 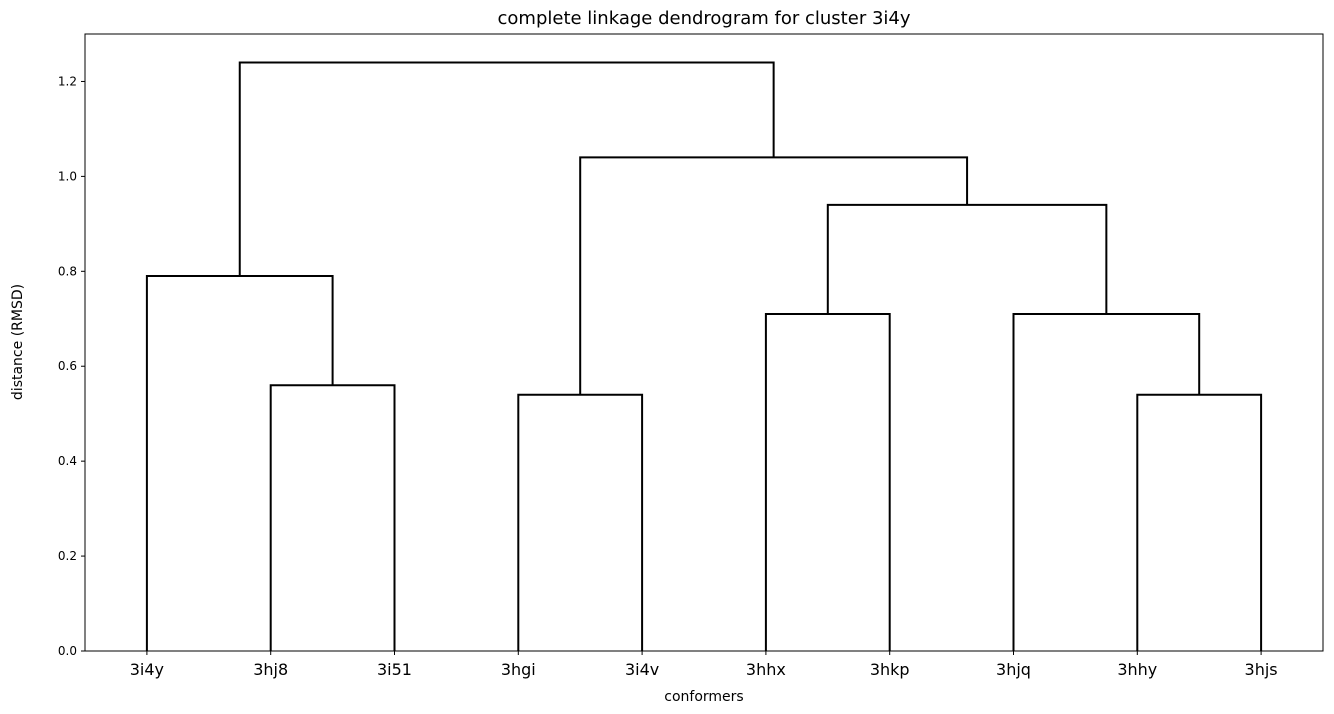 I want to click on x-axis-ticks: 3i4y 3hj8 3i51 3hgi 3i4v 3hhx 3hkp 3hjq 3hhy 3hjs, so click(x=704, y=665).